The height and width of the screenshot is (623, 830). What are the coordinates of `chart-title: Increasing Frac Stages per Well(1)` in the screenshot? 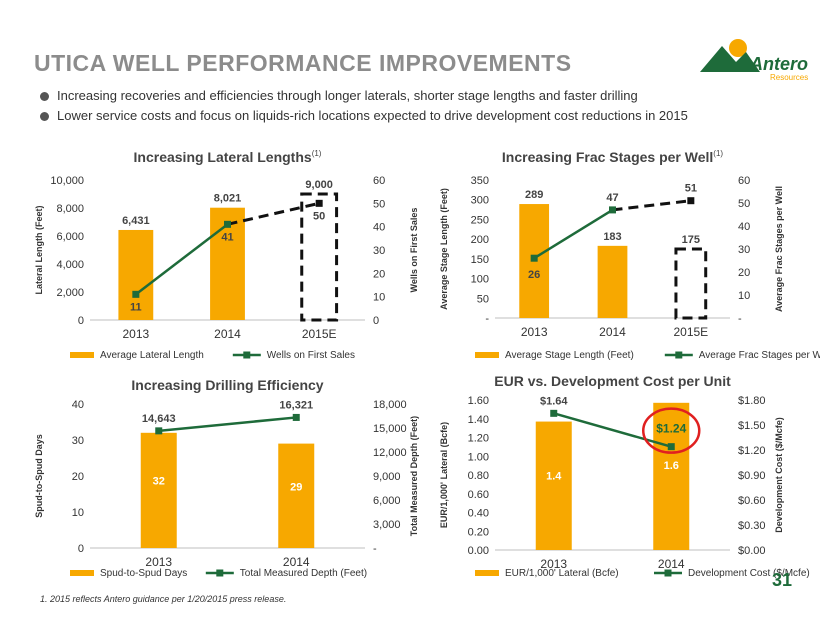 It's located at (613, 157).